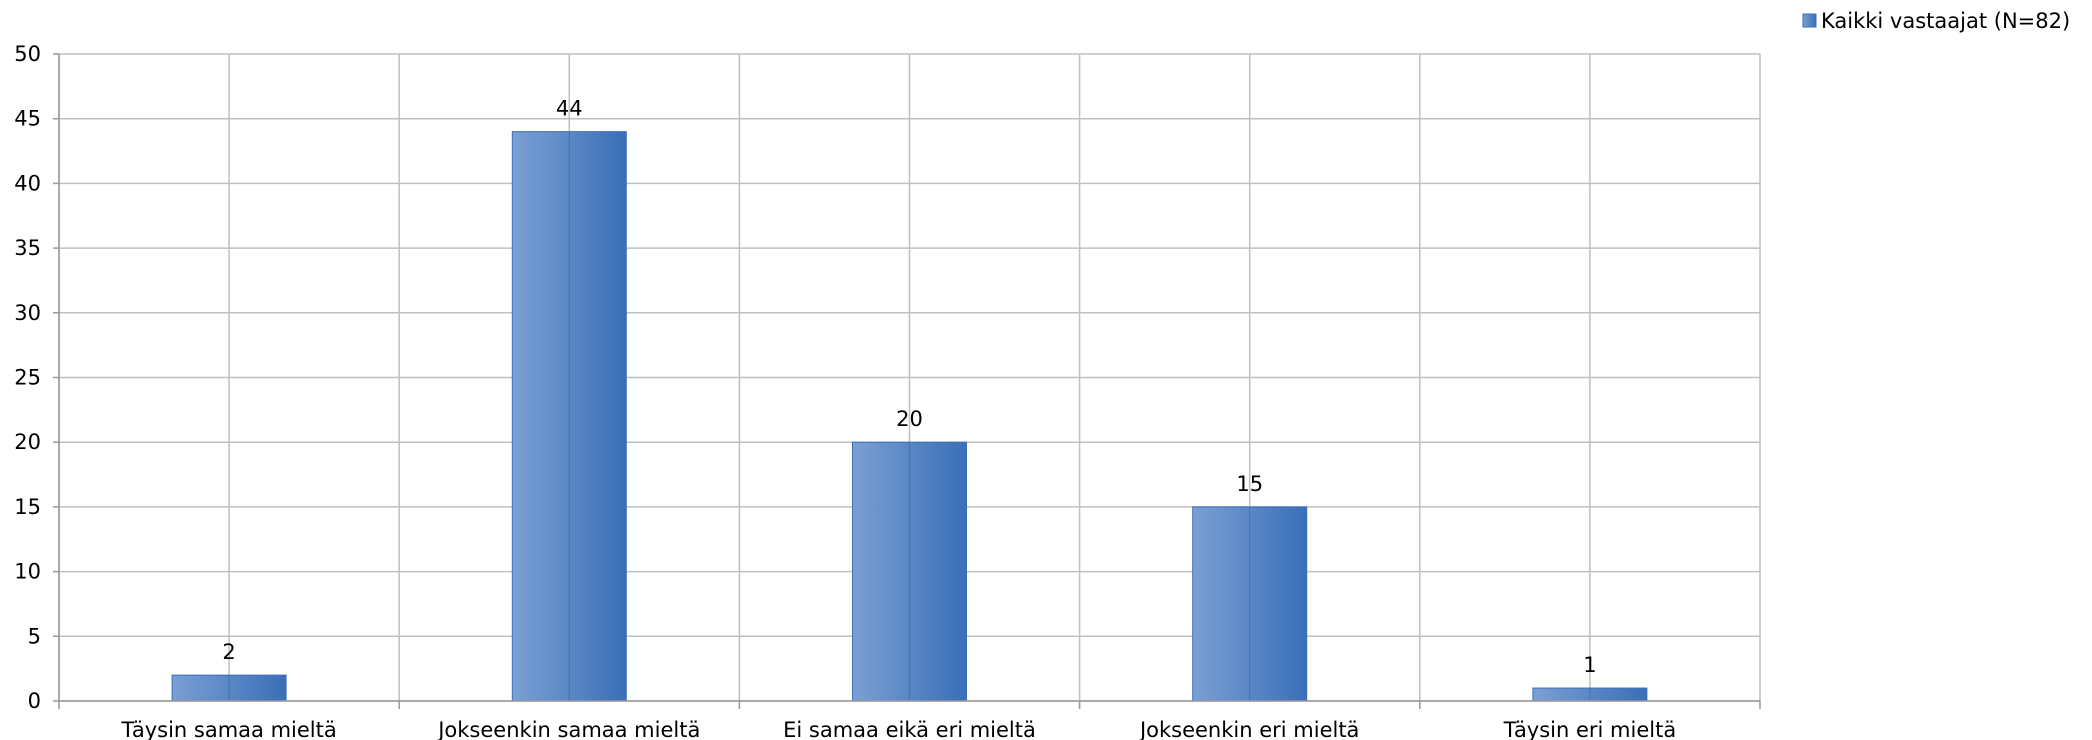  What do you see at coordinates (27, 119) in the screenshot?
I see `y-tick-label: 45` at bounding box center [27, 119].